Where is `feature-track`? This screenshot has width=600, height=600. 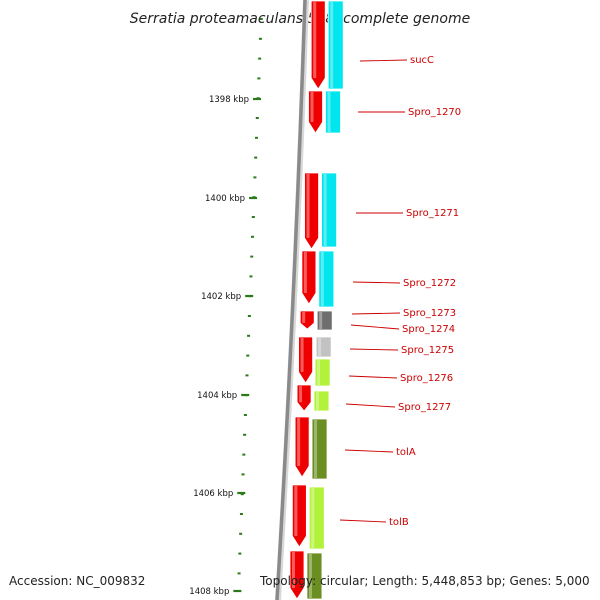
feature-track is located at coordinates (325, 300).